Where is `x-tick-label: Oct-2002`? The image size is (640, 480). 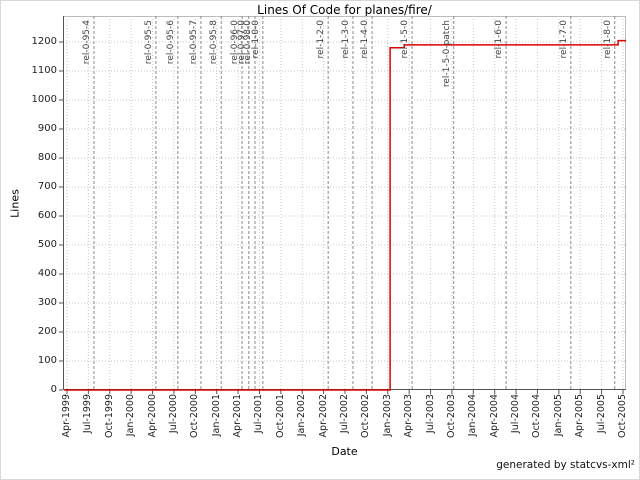
x-tick-label: Oct-2002 is located at coordinates (366, 416).